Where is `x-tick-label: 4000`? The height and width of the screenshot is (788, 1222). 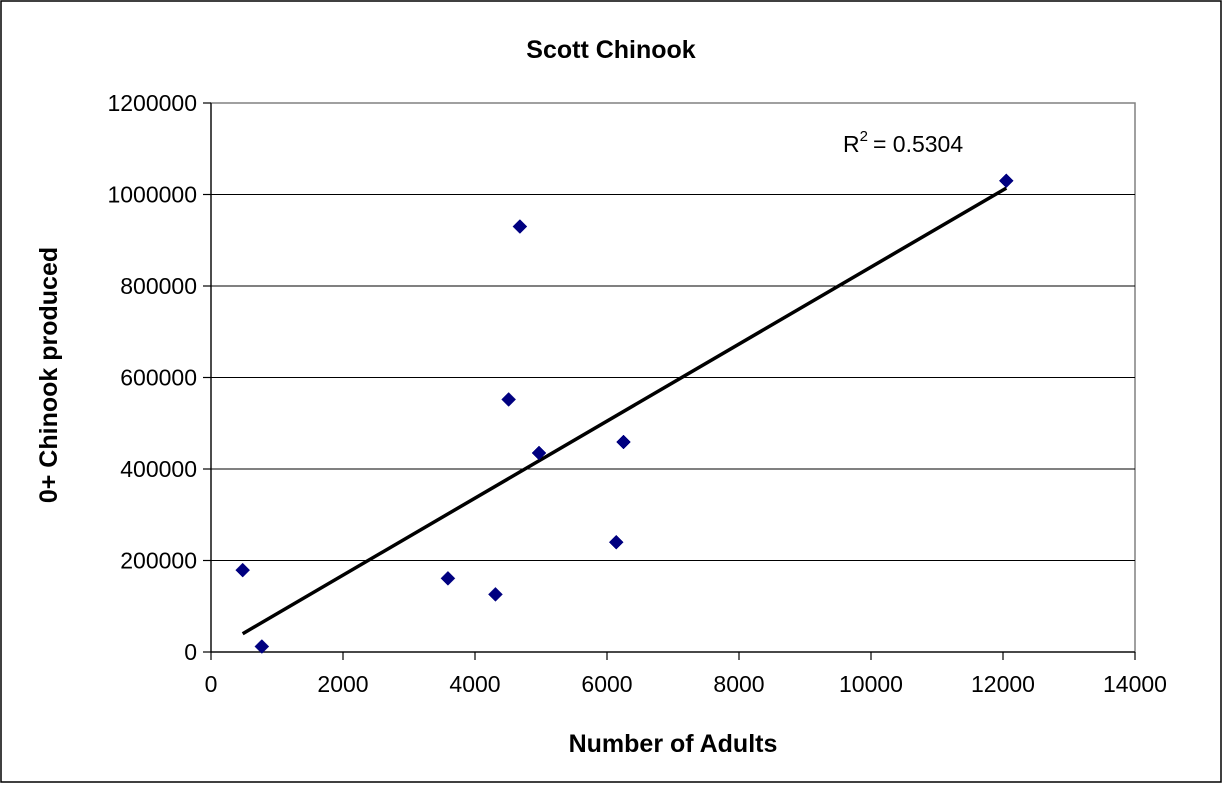 x-tick-label: 4000 is located at coordinates (474, 684).